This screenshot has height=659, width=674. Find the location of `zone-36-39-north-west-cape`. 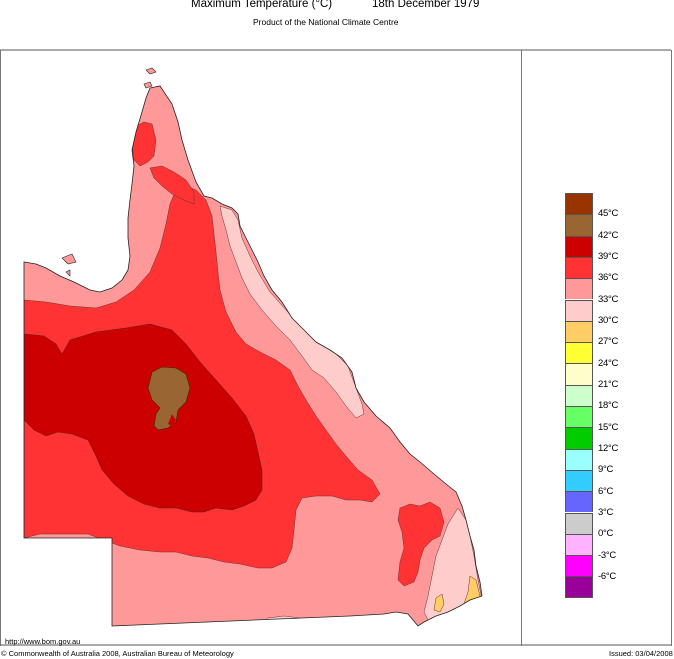

zone-36-39-north-west-cape is located at coordinates (144, 144).